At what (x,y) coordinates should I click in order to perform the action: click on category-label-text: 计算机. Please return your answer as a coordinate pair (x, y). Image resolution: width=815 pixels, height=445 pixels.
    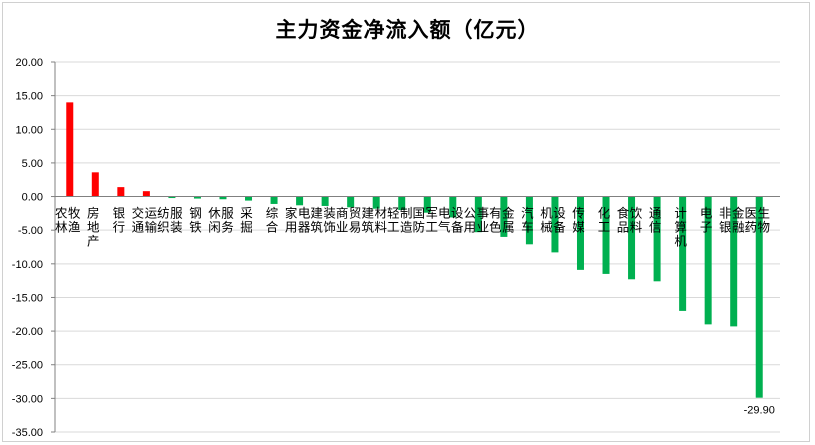
    Looking at the image, I should click on (680, 227).